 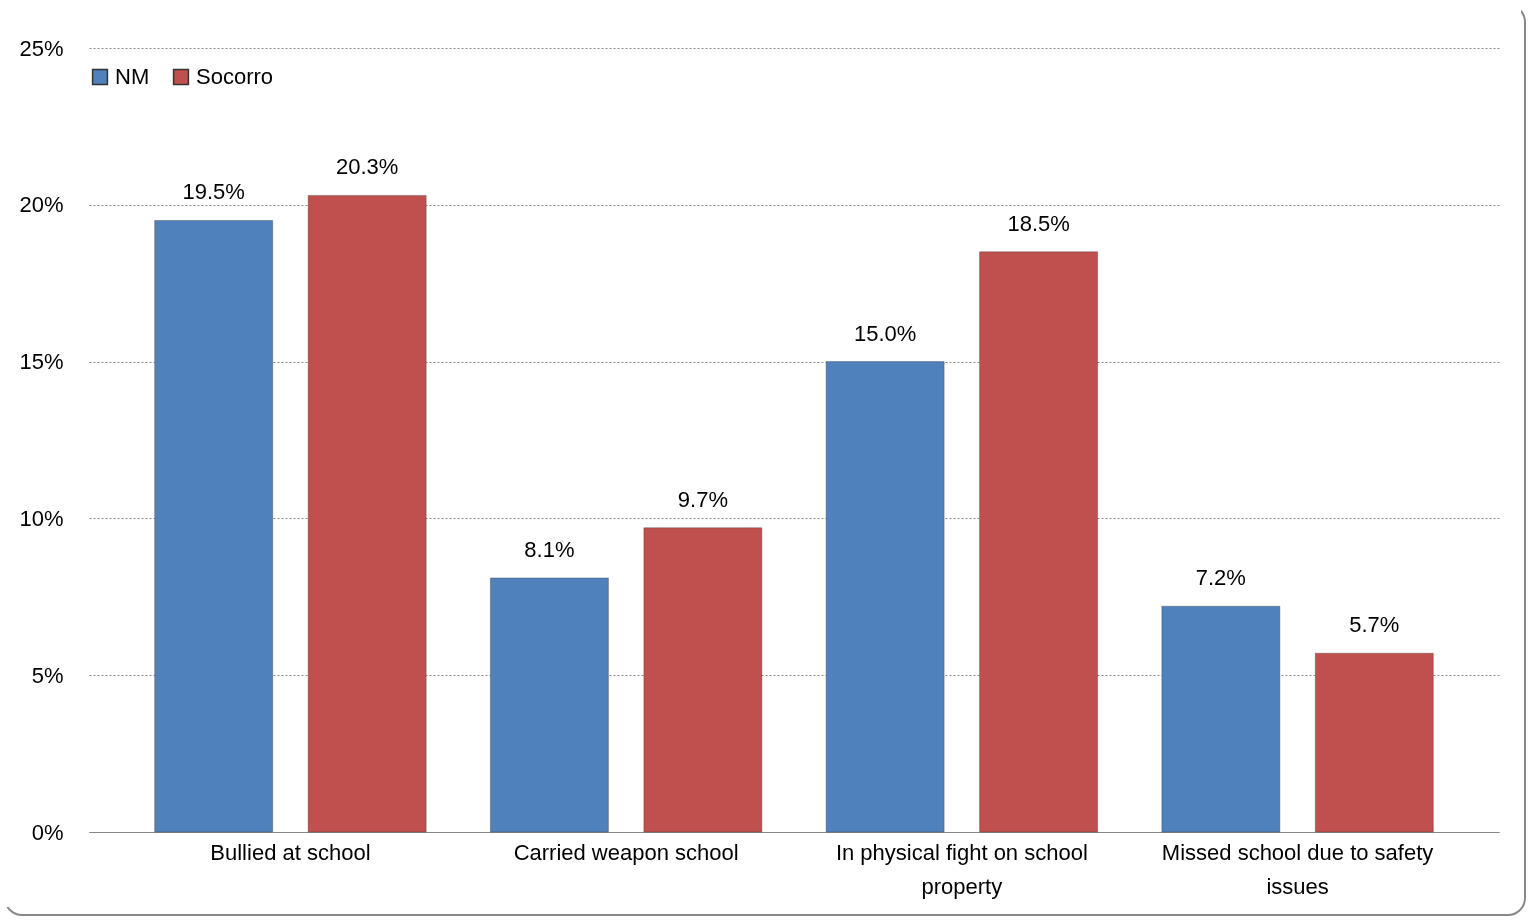 I want to click on x-tick-label: In physical fight on school property, so click(x=961, y=869).